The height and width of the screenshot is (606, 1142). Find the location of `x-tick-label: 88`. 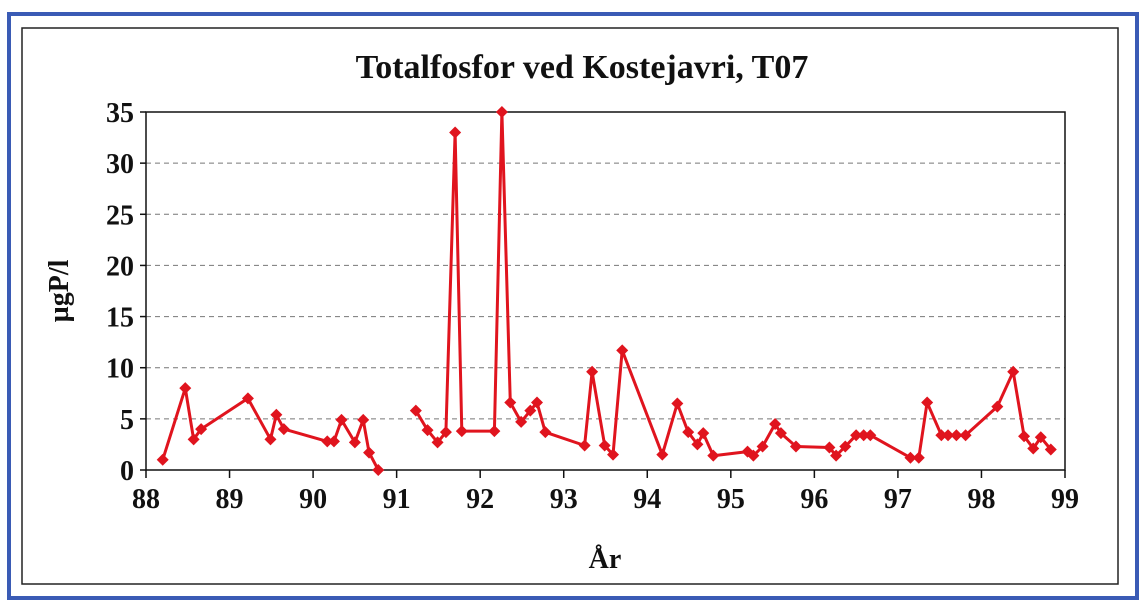

x-tick-label: 88 is located at coordinates (146, 499).